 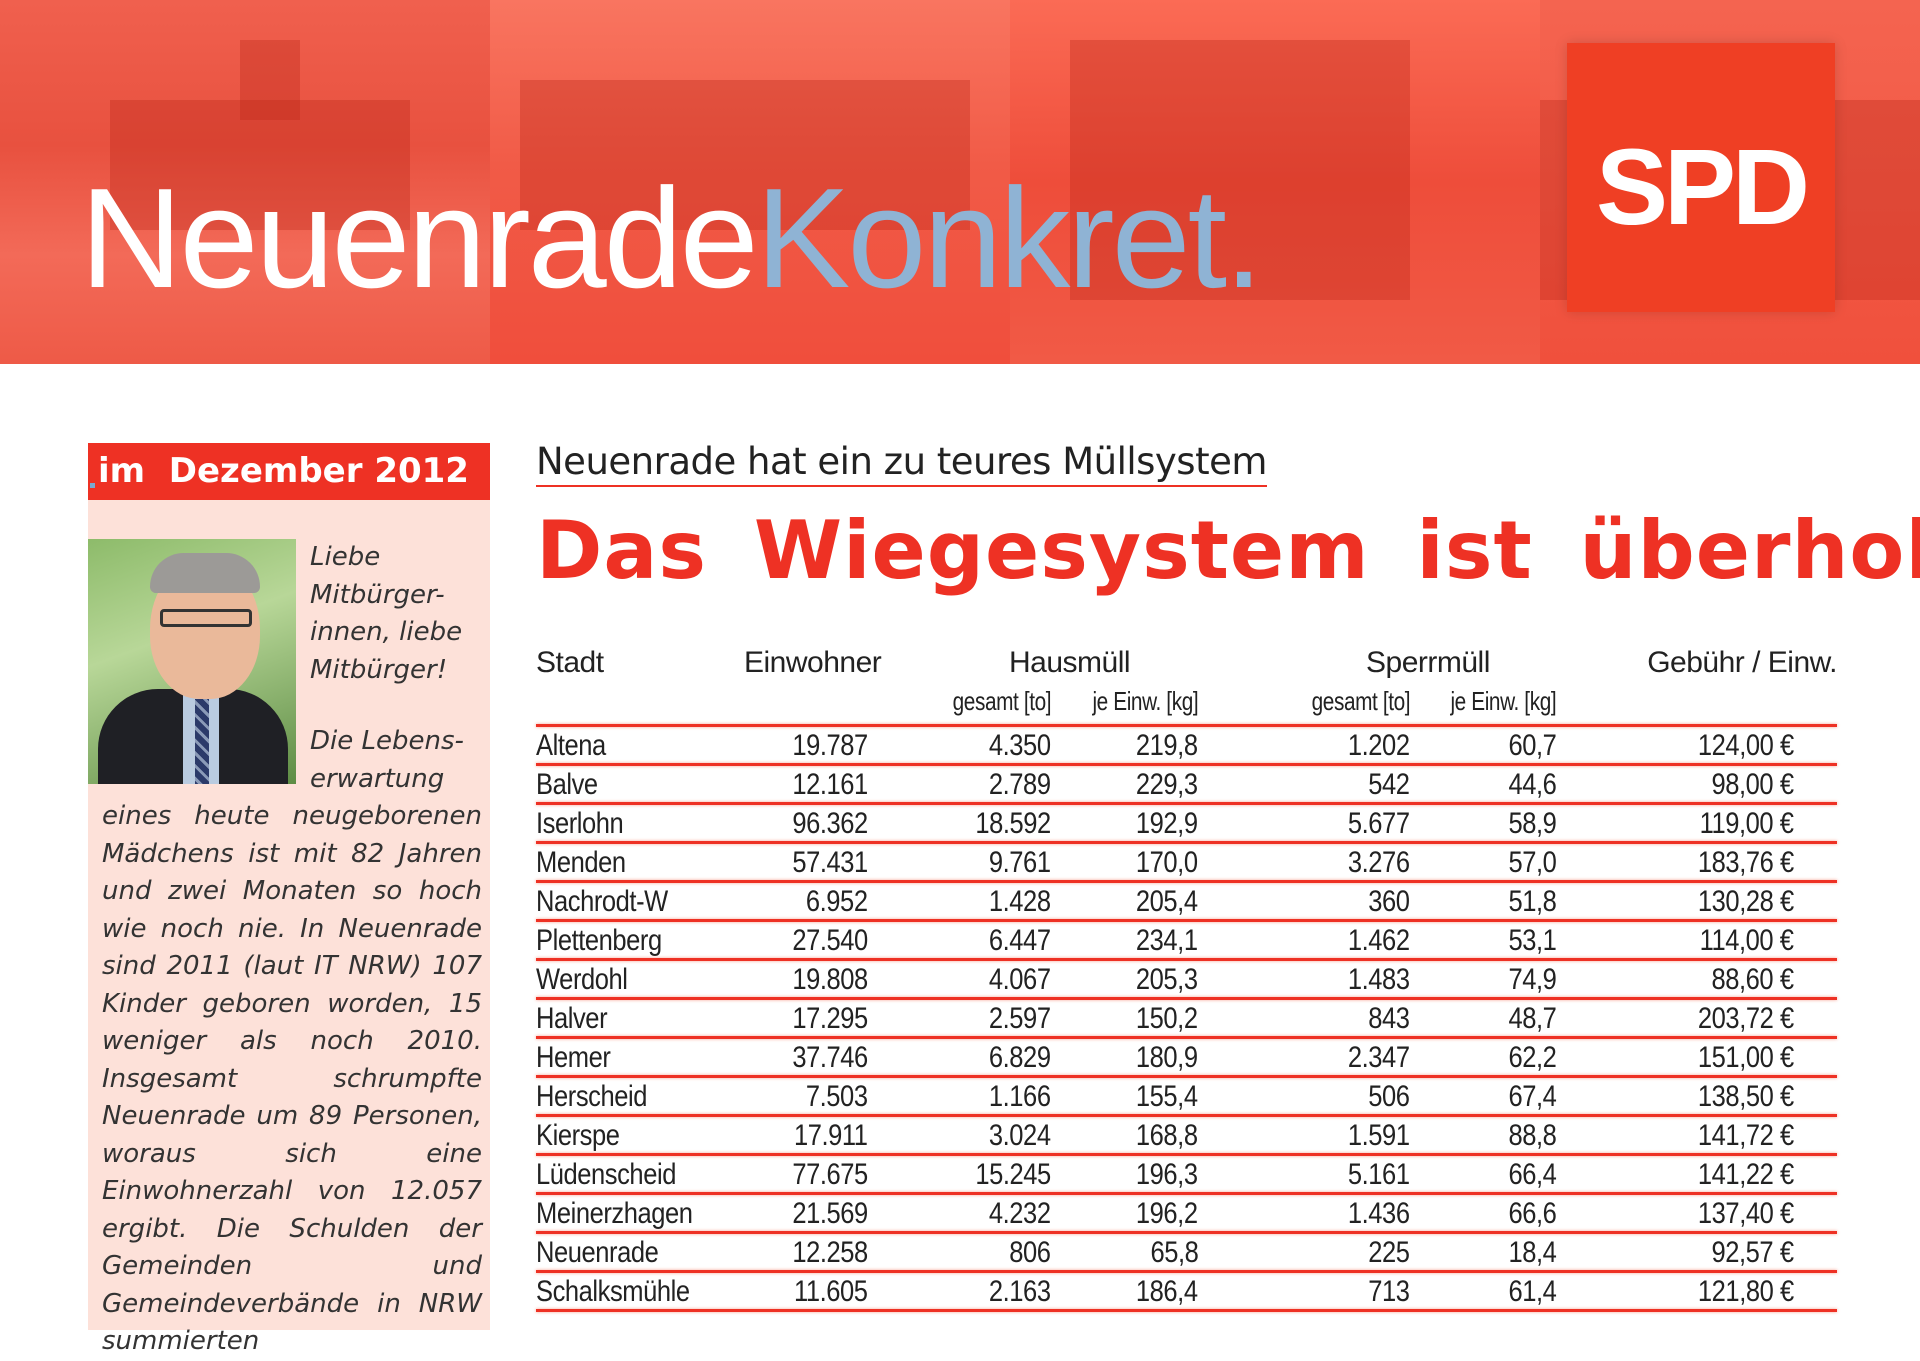 What do you see at coordinates (580, 823) in the screenshot?
I see `cell-stadt: Iserlohn` at bounding box center [580, 823].